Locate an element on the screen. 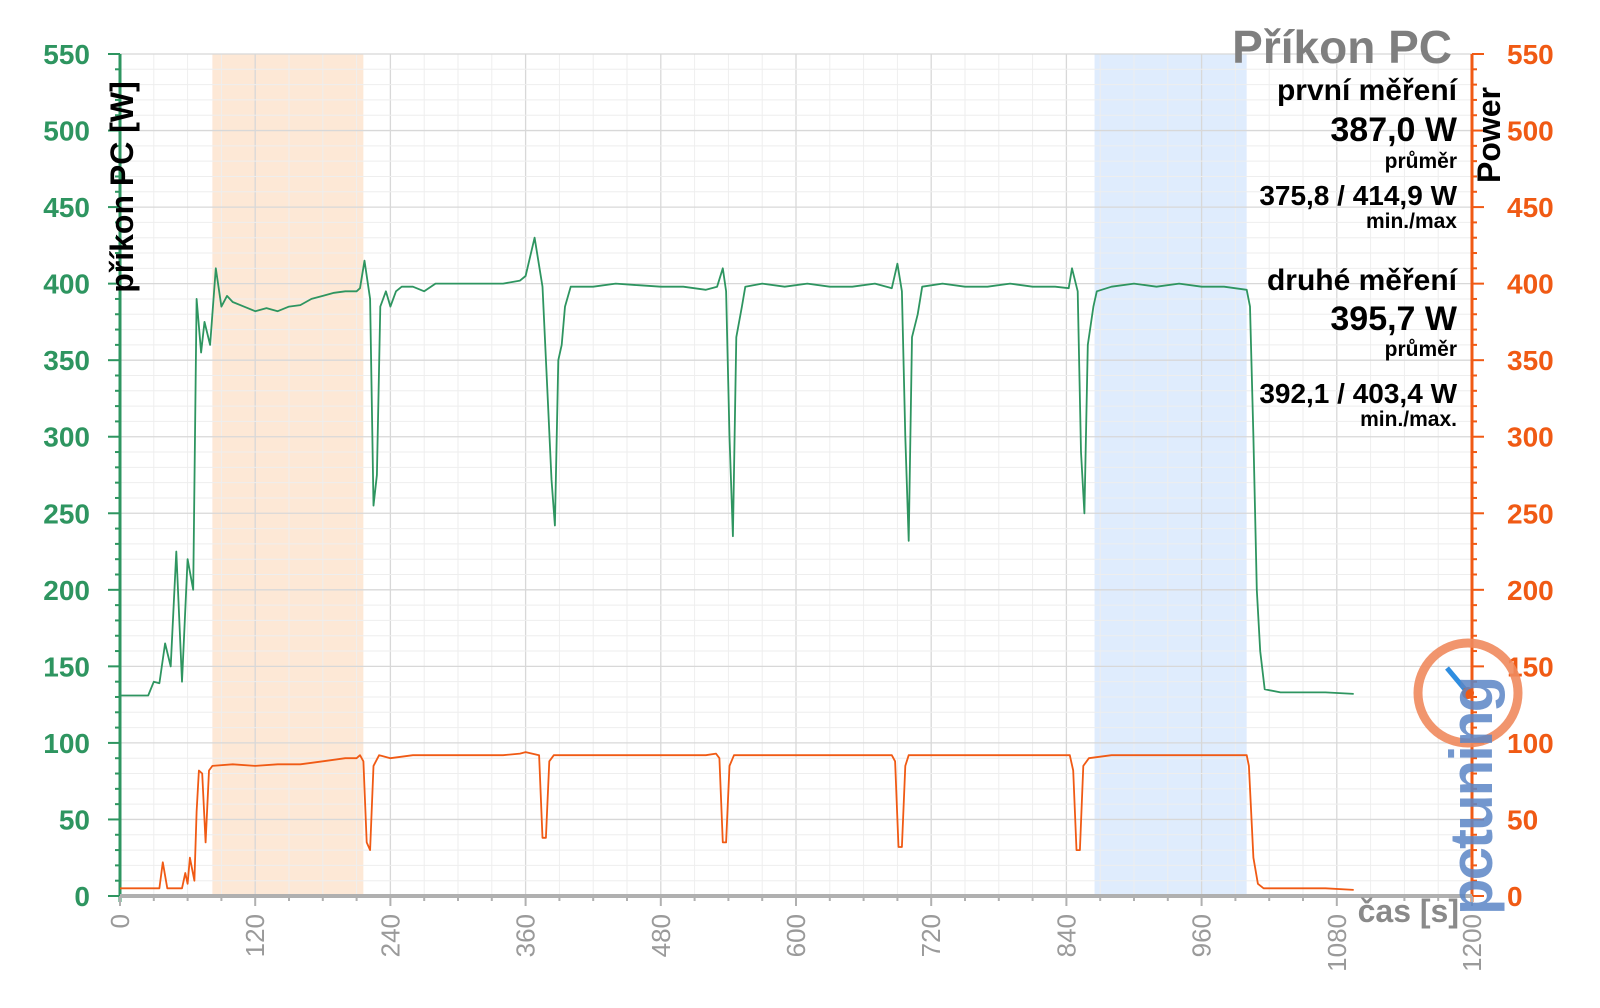  y-tick-label-right: 100 is located at coordinates (1530, 743).